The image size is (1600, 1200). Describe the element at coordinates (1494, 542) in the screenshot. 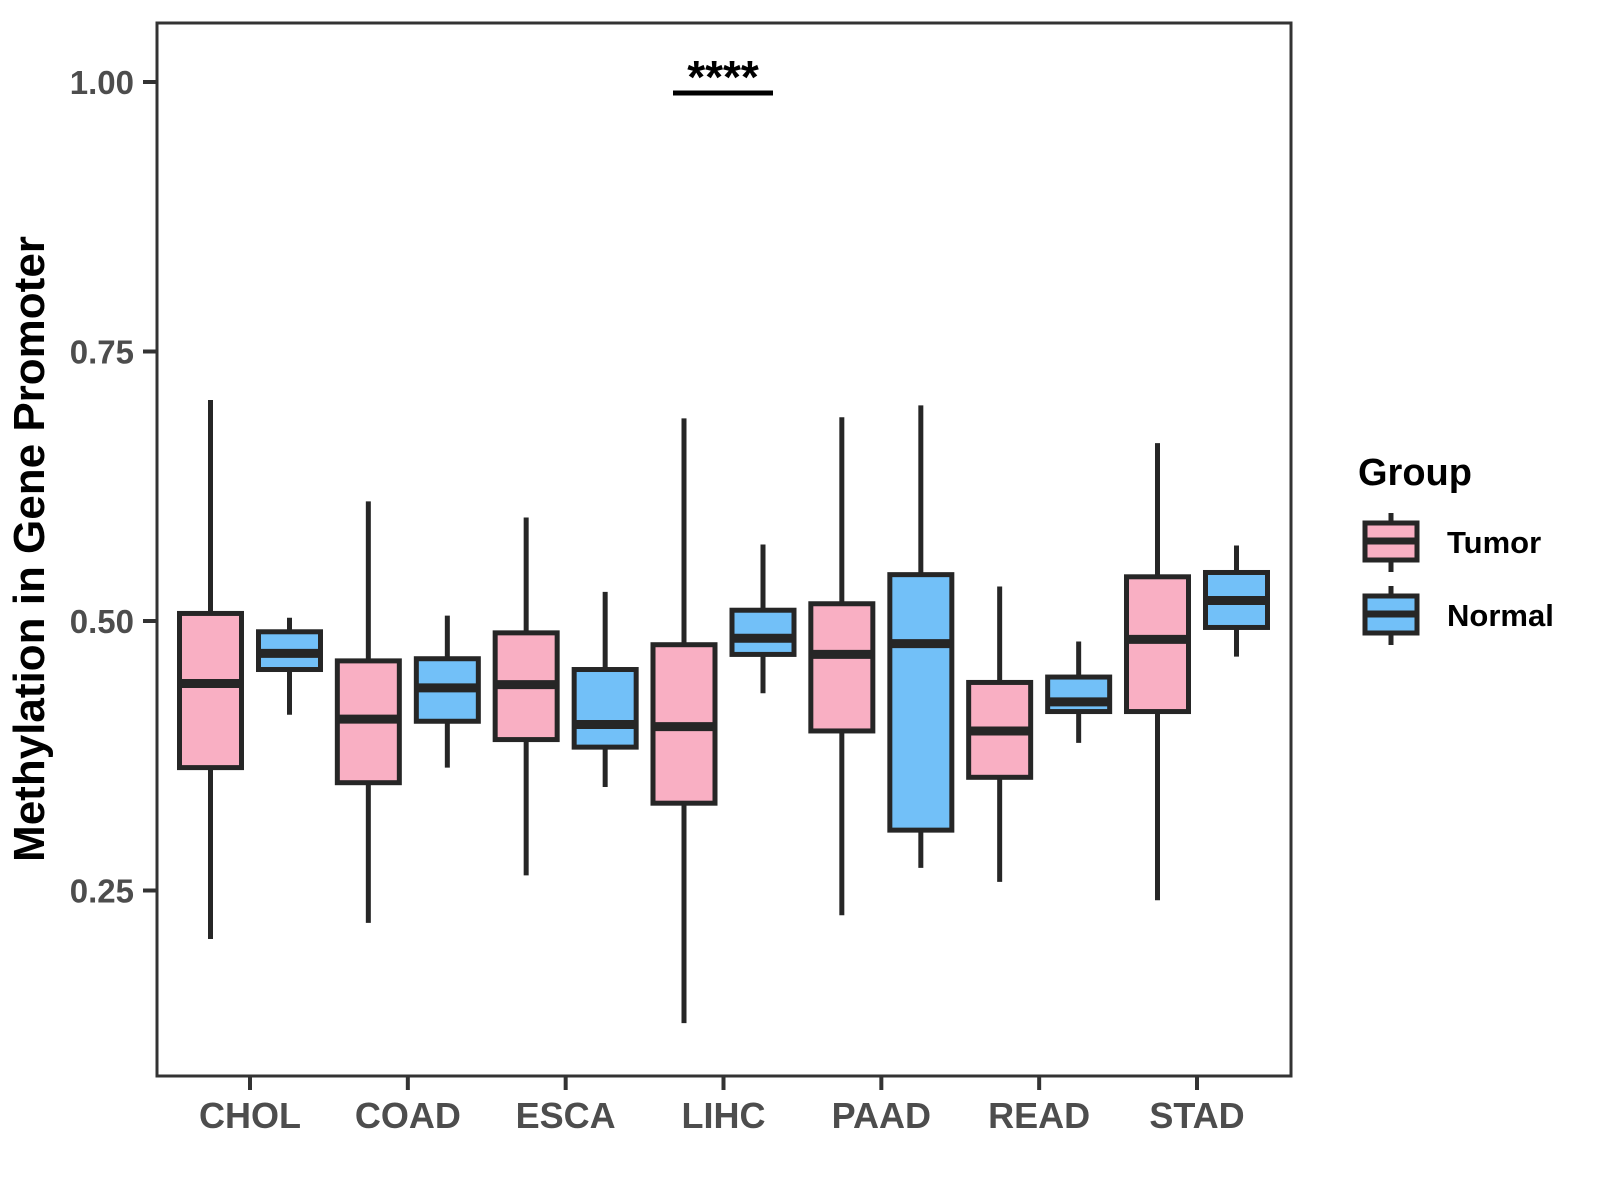

I see `legend-tumor-label: Tumor` at that location.